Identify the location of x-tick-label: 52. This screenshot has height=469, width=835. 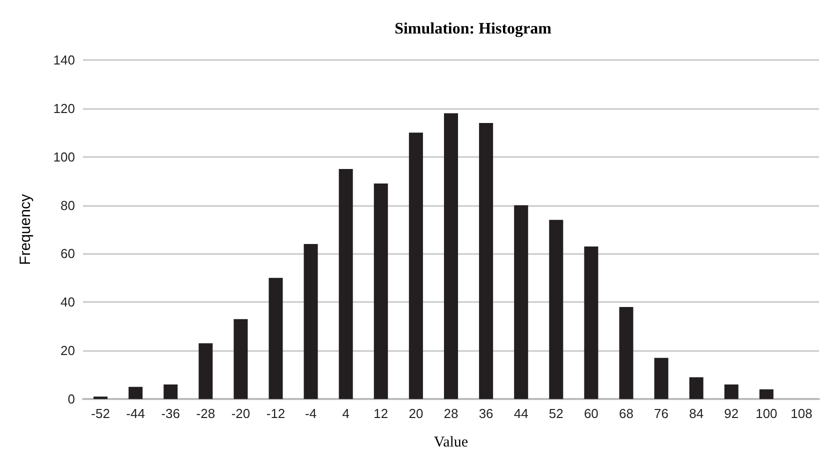
(556, 413).